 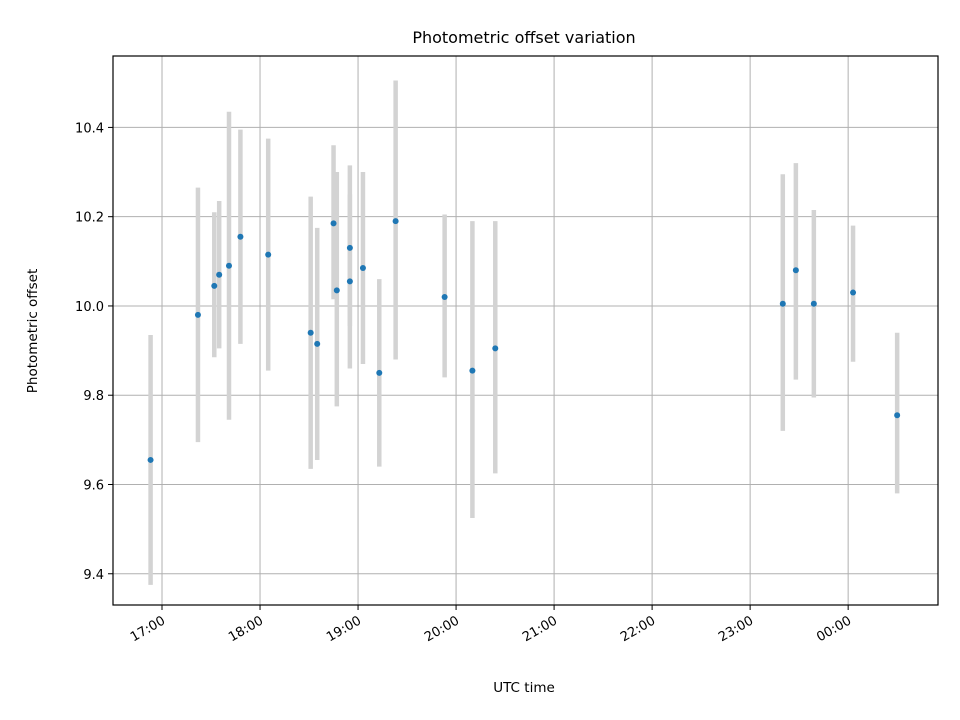 What do you see at coordinates (523, 37) in the screenshot?
I see `chart-title: Photometric offset variation` at bounding box center [523, 37].